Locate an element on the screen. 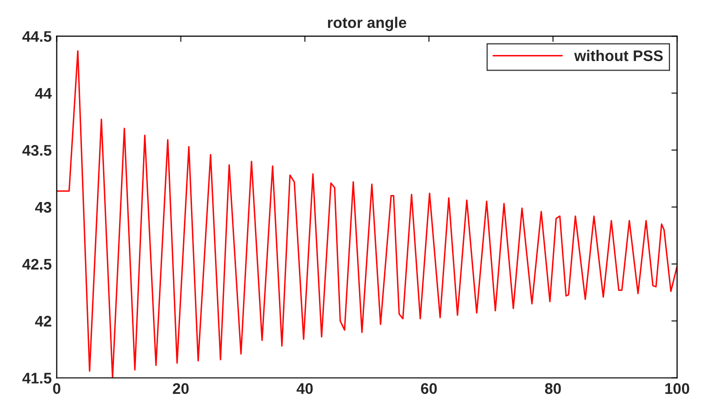 This screenshot has width=709, height=402. chart-title: rotor angle is located at coordinates (367, 24).